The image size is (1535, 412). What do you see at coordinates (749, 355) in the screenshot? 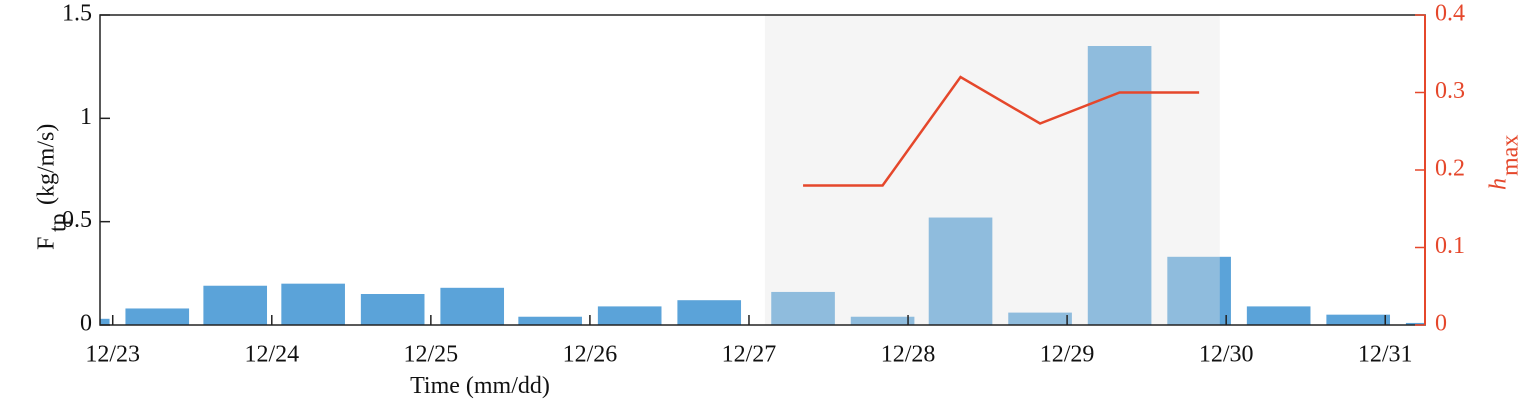
I see `x-tick-label: 12/27` at bounding box center [749, 355].